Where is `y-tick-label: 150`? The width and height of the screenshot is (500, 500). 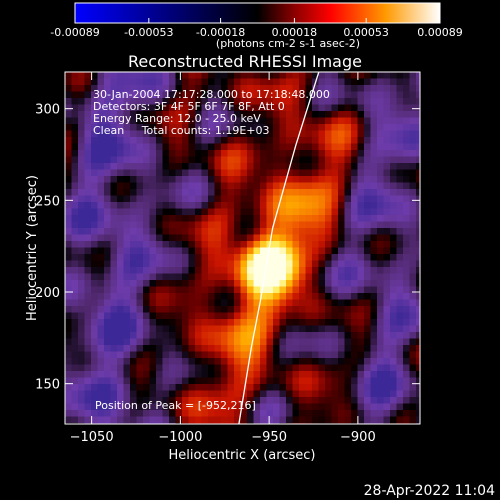
y-tick-label: 150 is located at coordinates (47, 385).